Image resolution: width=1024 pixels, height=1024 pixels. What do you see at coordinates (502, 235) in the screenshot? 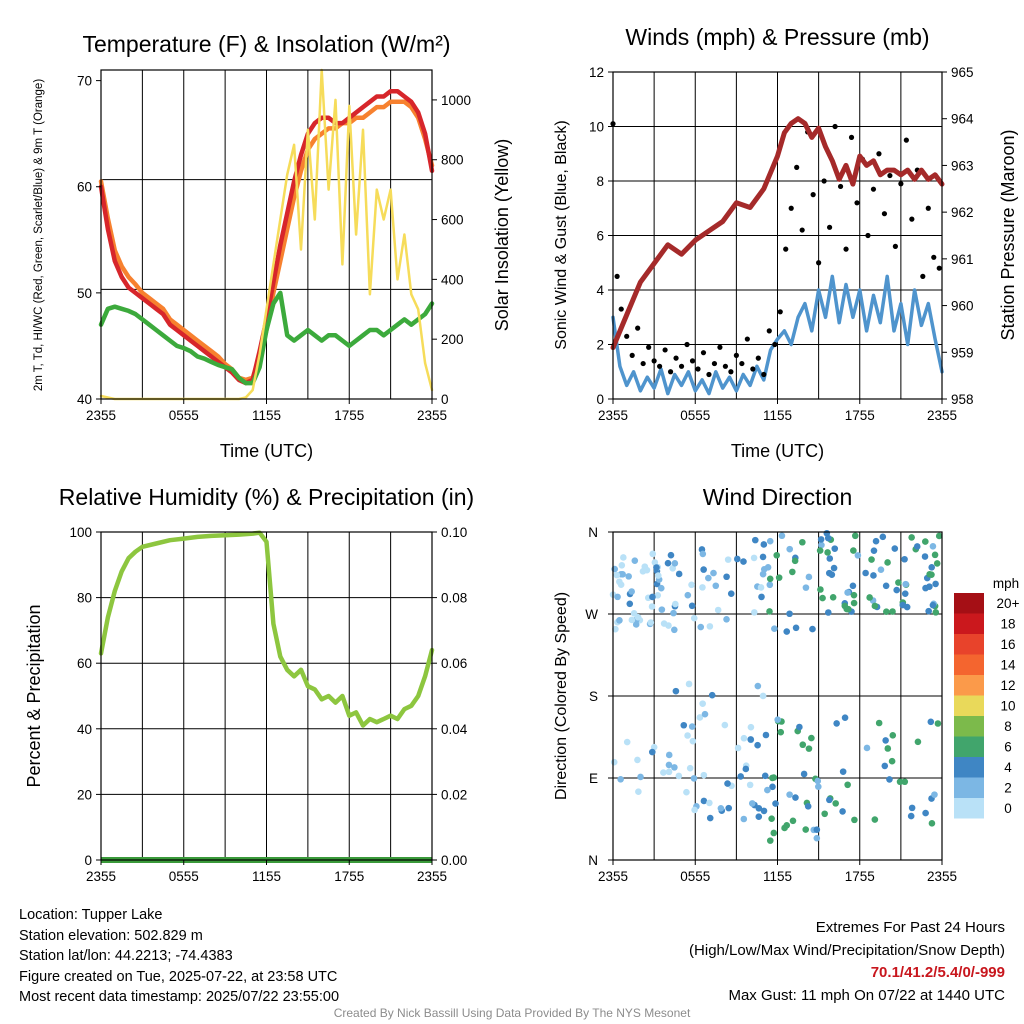
I see `y-axis-label-right: Solar Insolation (Yellow)` at bounding box center [502, 235].